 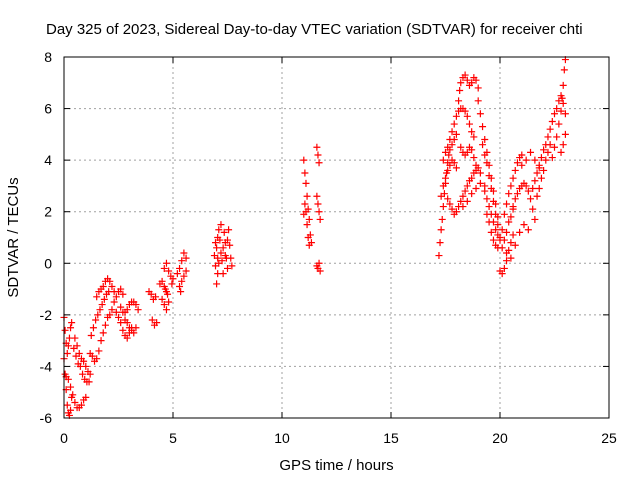 I want to click on x-tick-label: 0, so click(x=64, y=438).